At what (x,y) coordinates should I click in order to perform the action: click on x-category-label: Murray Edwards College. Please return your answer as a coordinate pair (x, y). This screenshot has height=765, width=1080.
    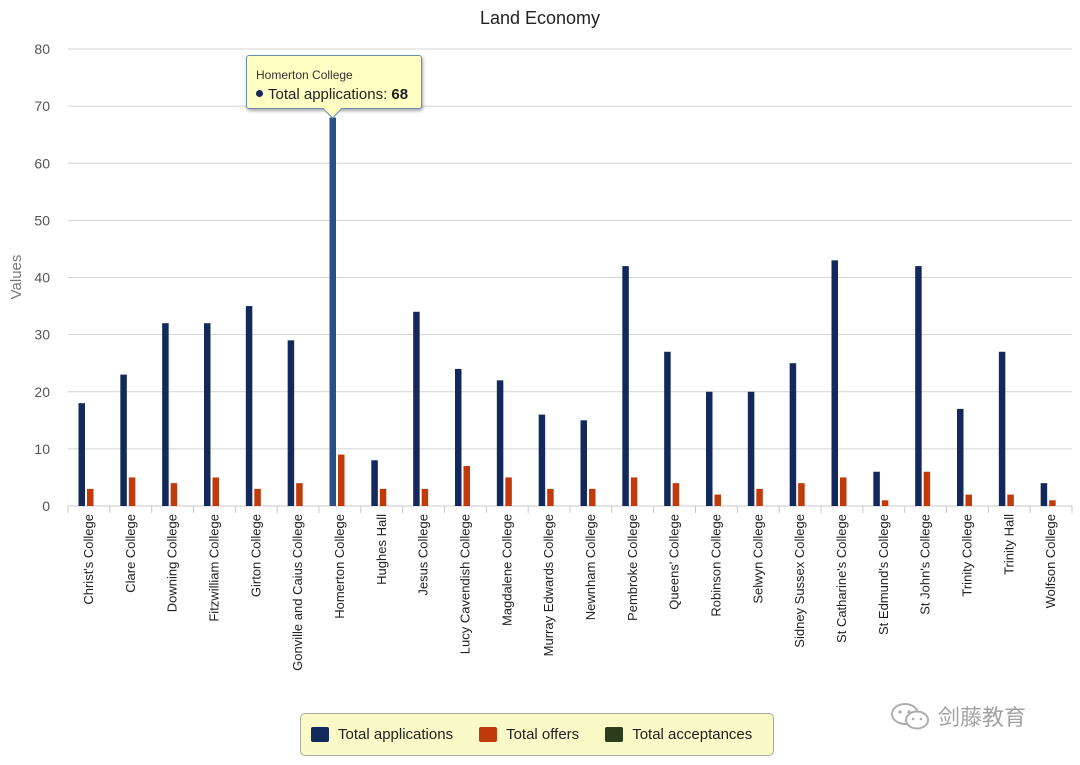
    Looking at the image, I should click on (548, 585).